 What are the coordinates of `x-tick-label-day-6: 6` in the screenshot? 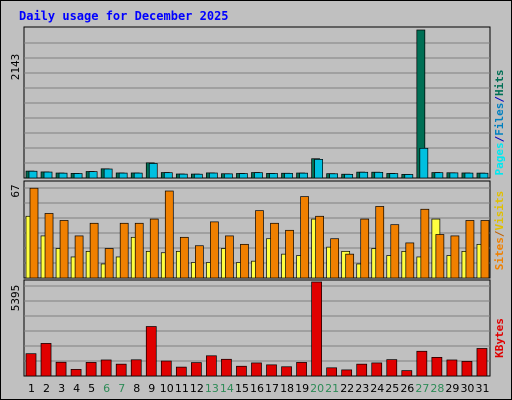 It's located at (106, 388).